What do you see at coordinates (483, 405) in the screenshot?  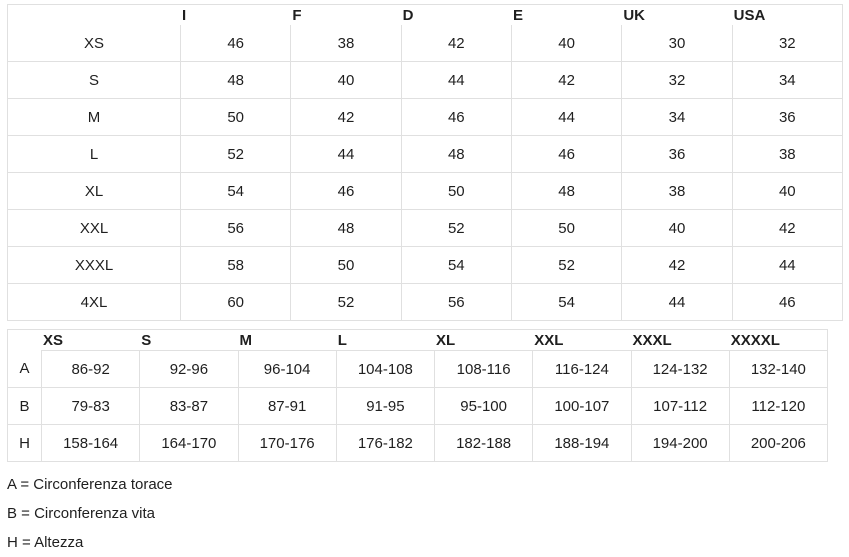 I see `measure-cell: 95-100` at bounding box center [483, 405].